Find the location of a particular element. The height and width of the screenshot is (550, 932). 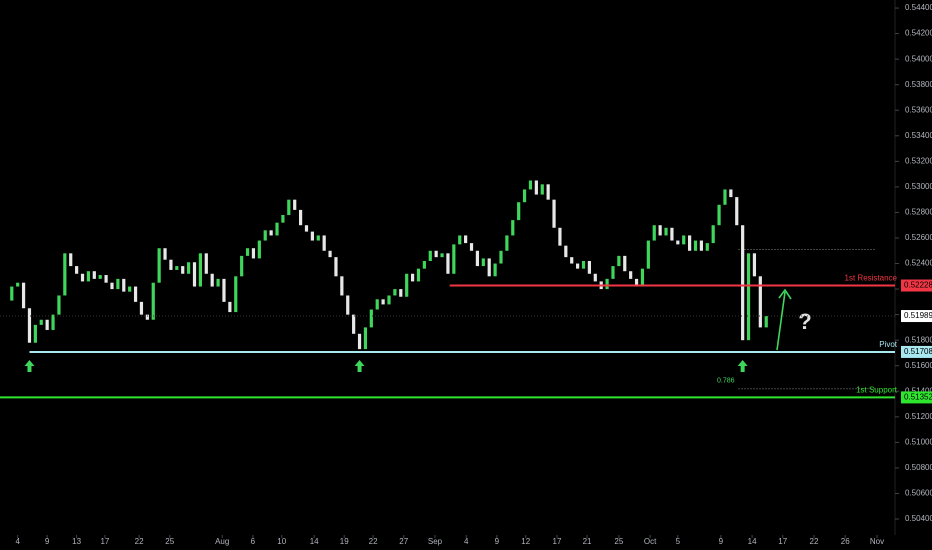

level-name: 1st Resistance is located at coordinates (871, 278).